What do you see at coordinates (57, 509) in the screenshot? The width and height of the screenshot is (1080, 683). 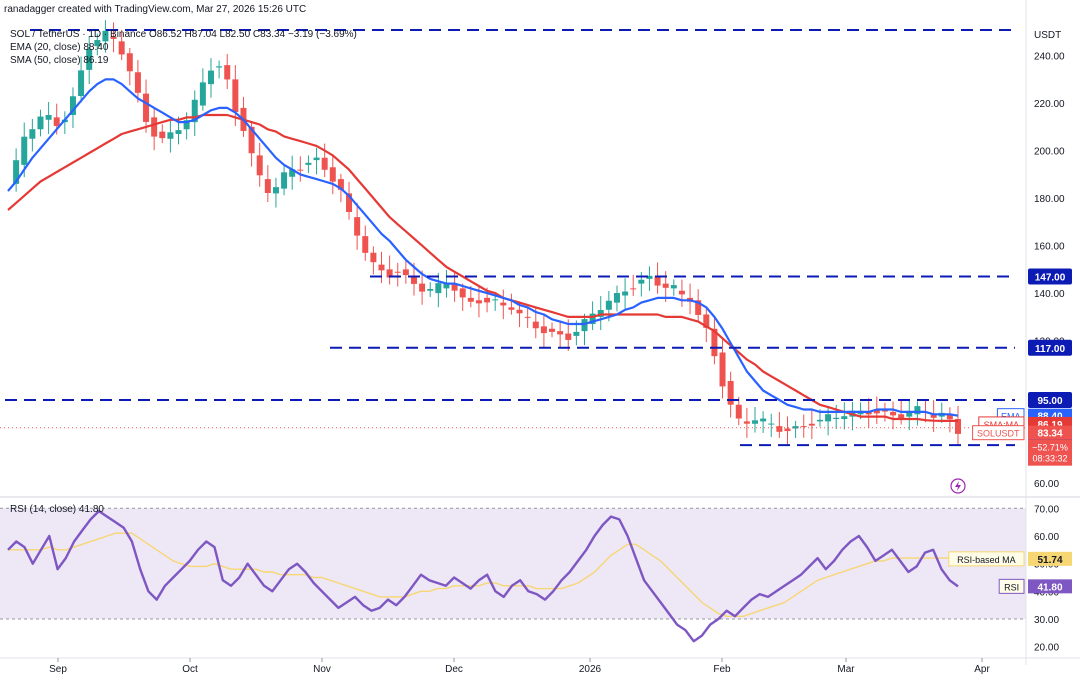 I see `rsi-legend: RSI (14, close) 41.80` at bounding box center [57, 509].